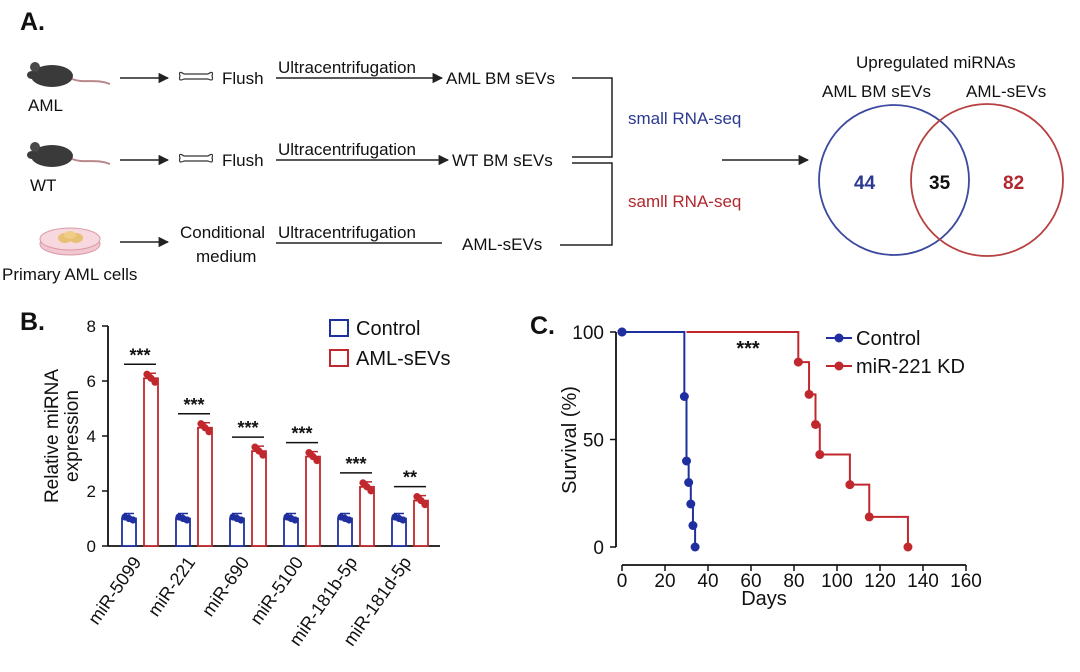 This screenshot has width=1080, height=672. What do you see at coordinates (865, 183) in the screenshot?
I see `venn-left-count: 44` at bounding box center [865, 183].